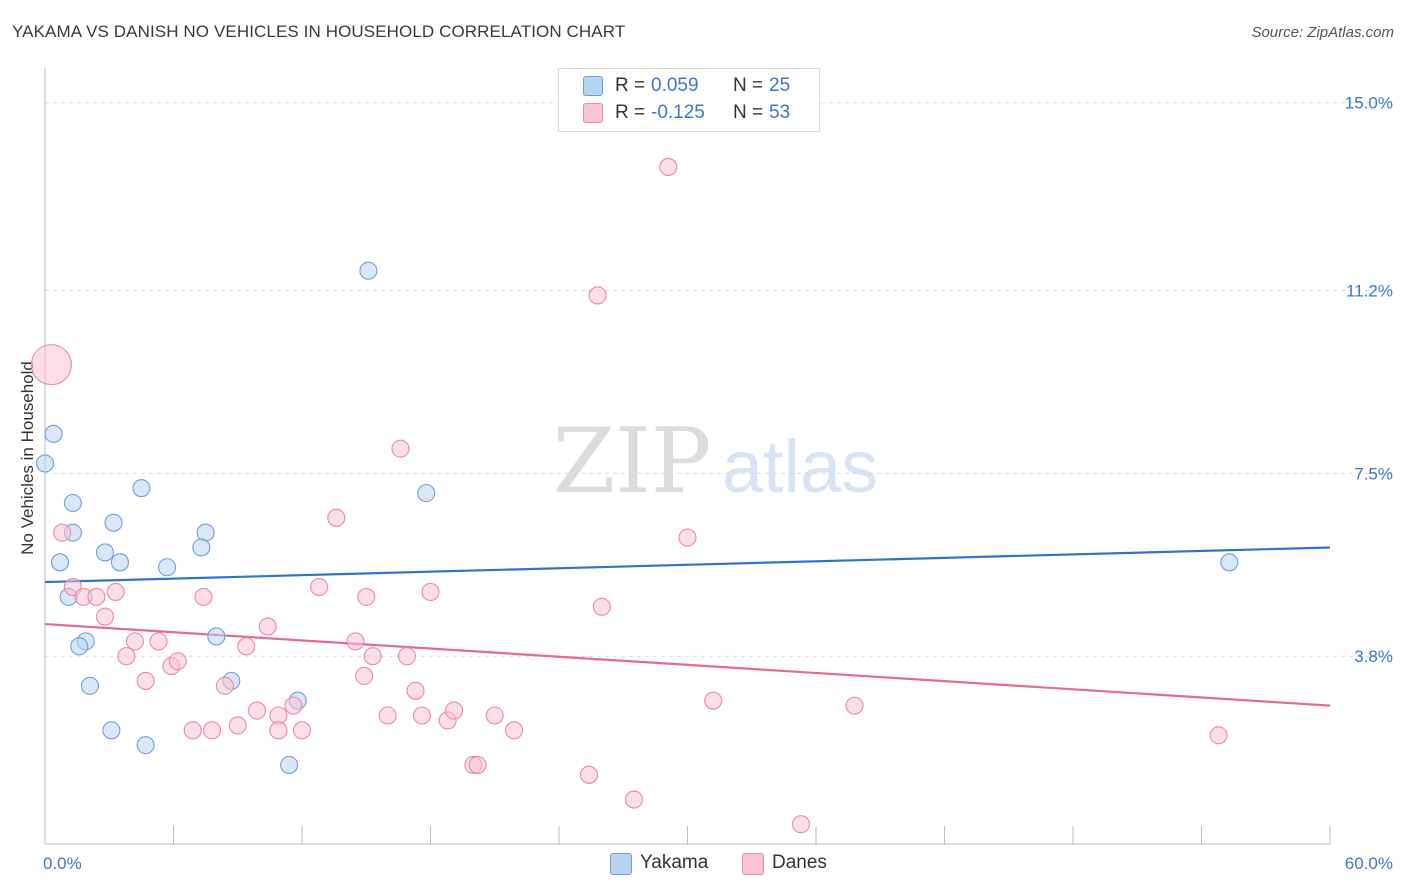  Describe the element at coordinates (1373, 656) in the screenshot. I see `y-tick-label: 3.8%` at that location.